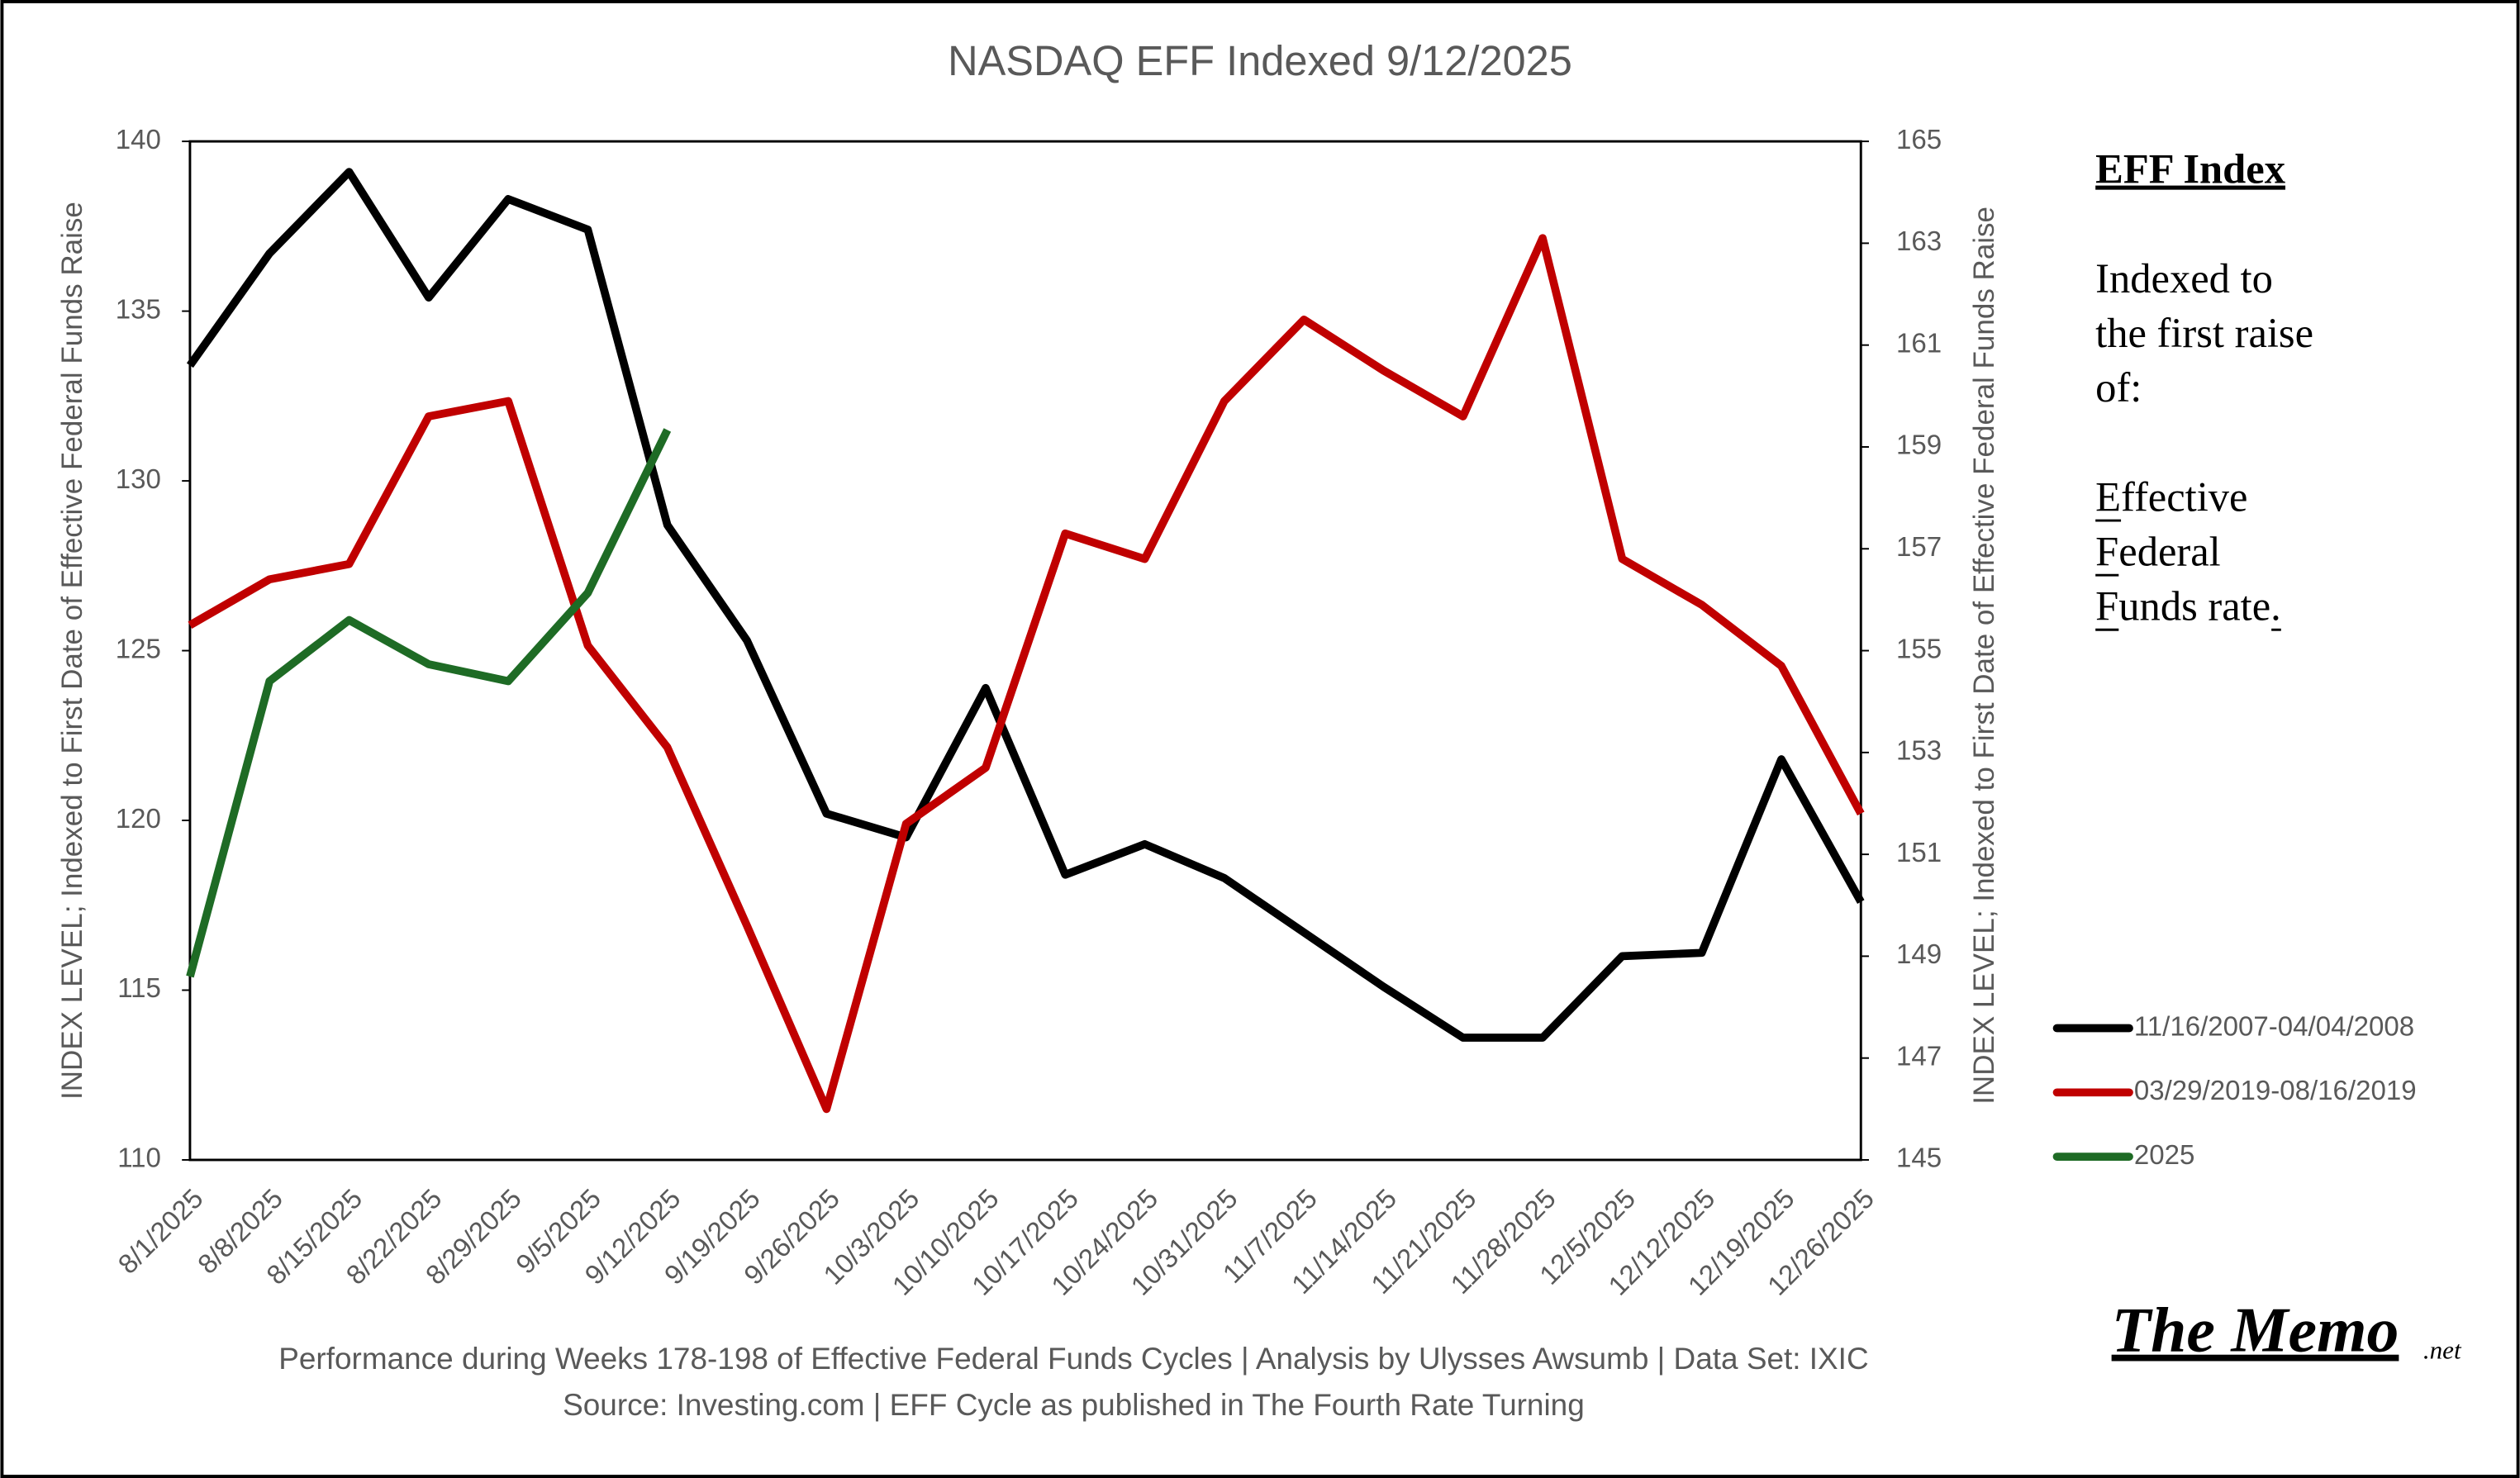 This screenshot has height=1478, width=2520. I want to click on y2-tick-label: 149, so click(1919, 954).